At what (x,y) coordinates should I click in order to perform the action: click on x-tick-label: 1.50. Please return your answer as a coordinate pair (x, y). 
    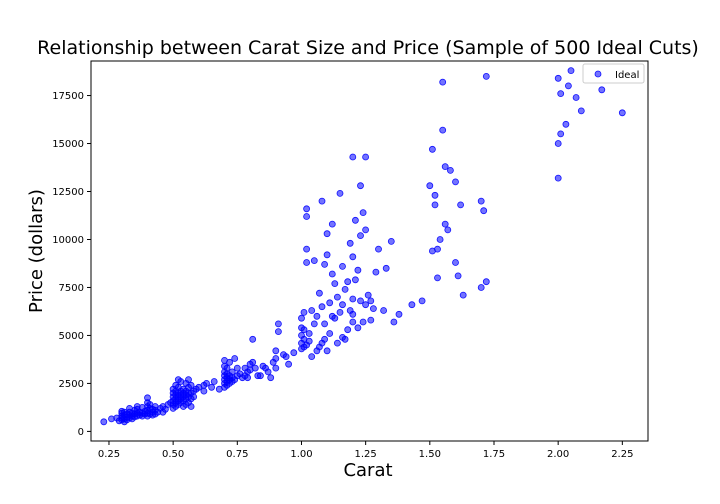
    Looking at the image, I should click on (430, 454).